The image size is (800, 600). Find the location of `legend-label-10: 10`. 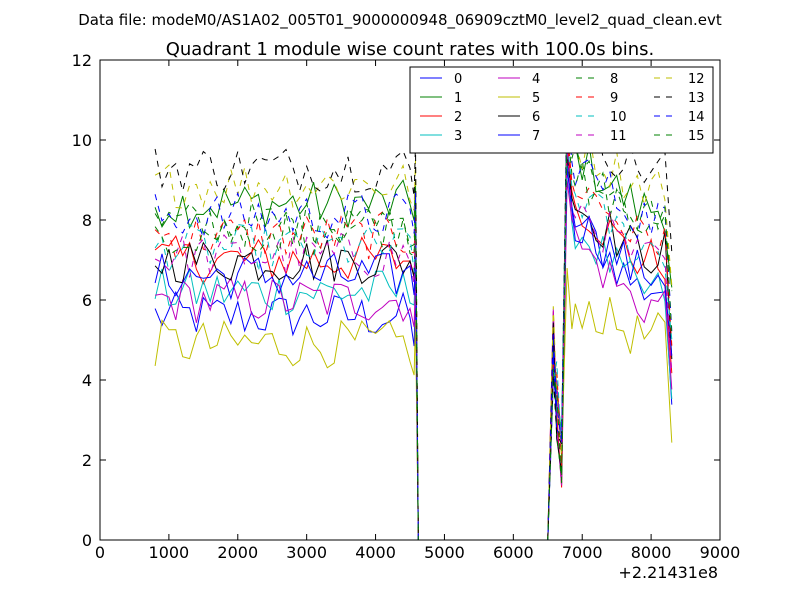

legend-label-10: 10 is located at coordinates (618, 117).